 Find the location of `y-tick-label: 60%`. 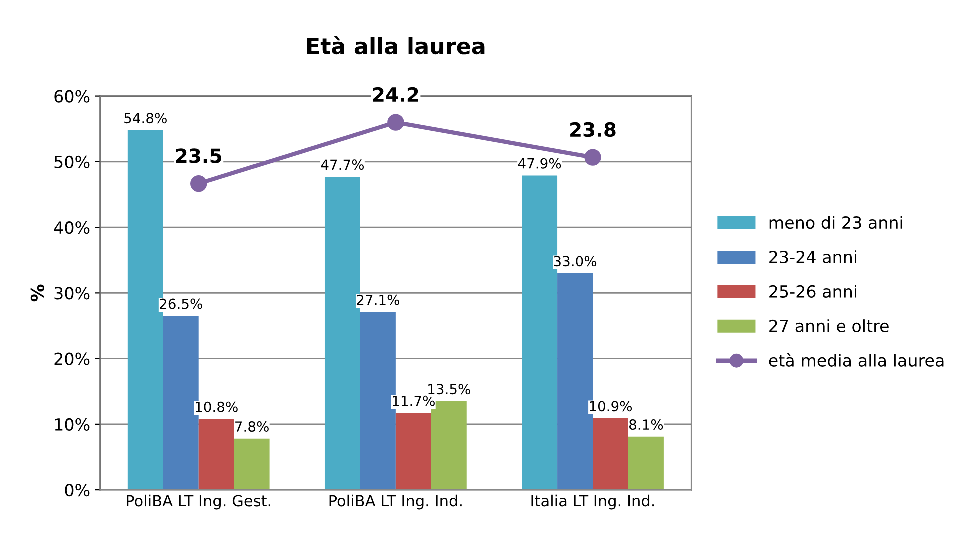

y-tick-label: 60% is located at coordinates (72, 96).